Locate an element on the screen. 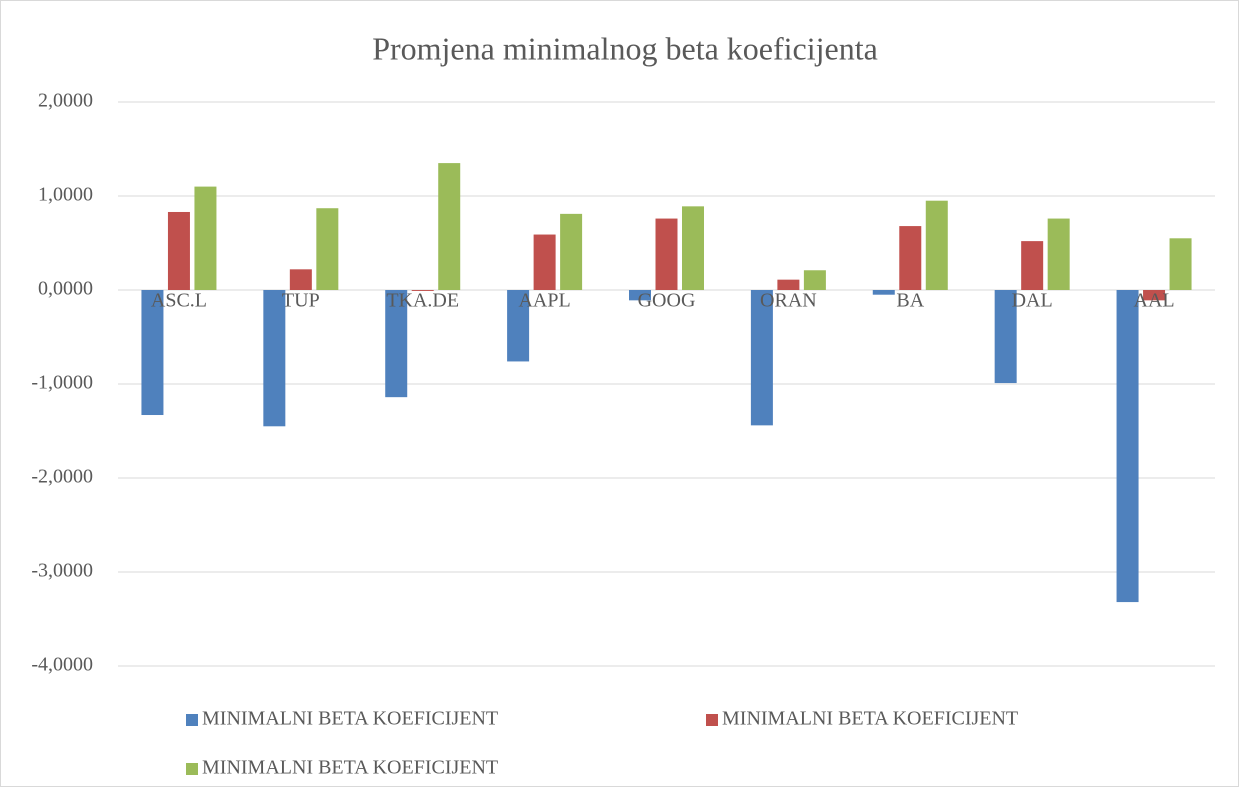  x-tick-label: AAL is located at coordinates (1154, 301).